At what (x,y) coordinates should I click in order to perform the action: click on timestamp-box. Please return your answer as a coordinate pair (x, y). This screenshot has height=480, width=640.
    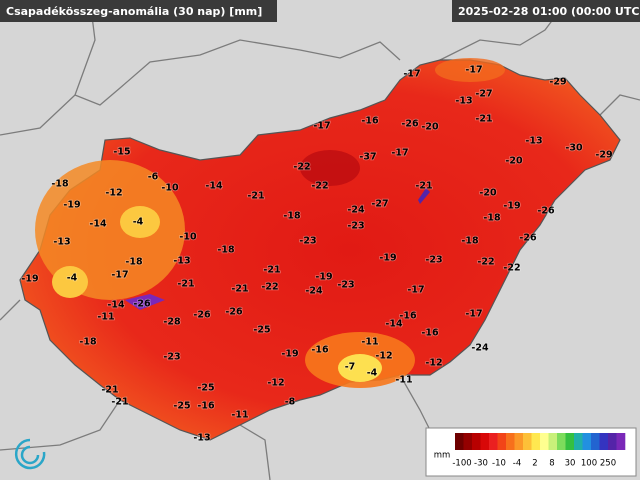
    Looking at the image, I should click on (546, 11).